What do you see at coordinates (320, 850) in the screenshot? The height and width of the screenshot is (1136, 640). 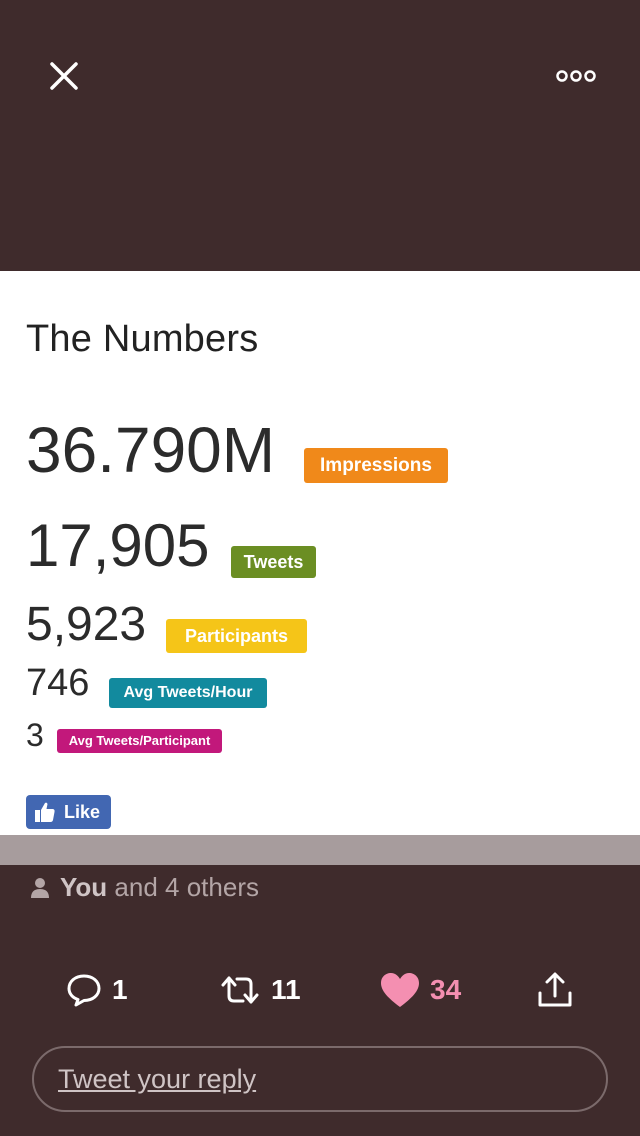 I see `card-bottom-strip` at bounding box center [320, 850].